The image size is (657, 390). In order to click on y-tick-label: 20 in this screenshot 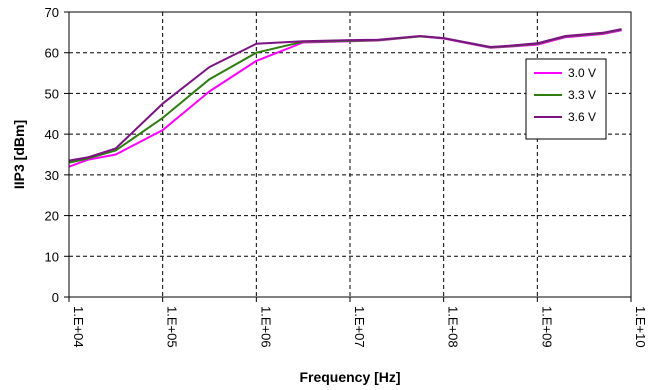, I will do `click(52, 216)`.